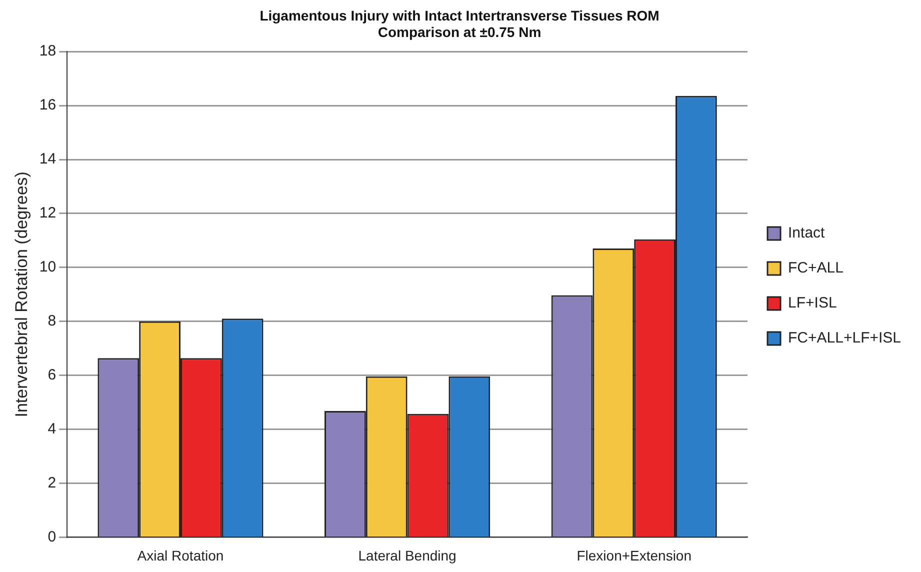 The width and height of the screenshot is (921, 572). I want to click on y-tick-label: 12, so click(47, 213).